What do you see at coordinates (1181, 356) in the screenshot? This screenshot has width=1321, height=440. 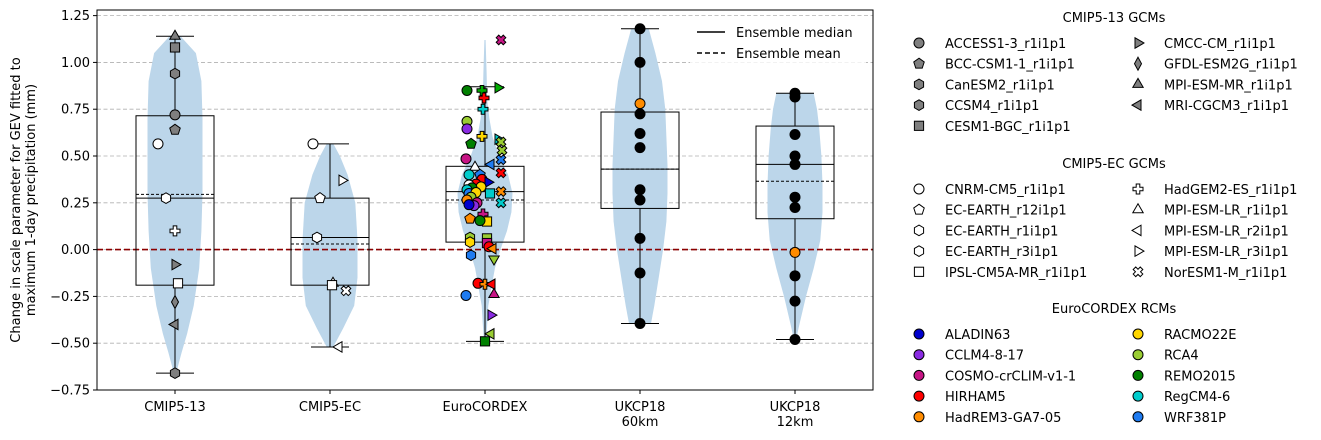 I see `legend-label: RCA4` at bounding box center [1181, 356].